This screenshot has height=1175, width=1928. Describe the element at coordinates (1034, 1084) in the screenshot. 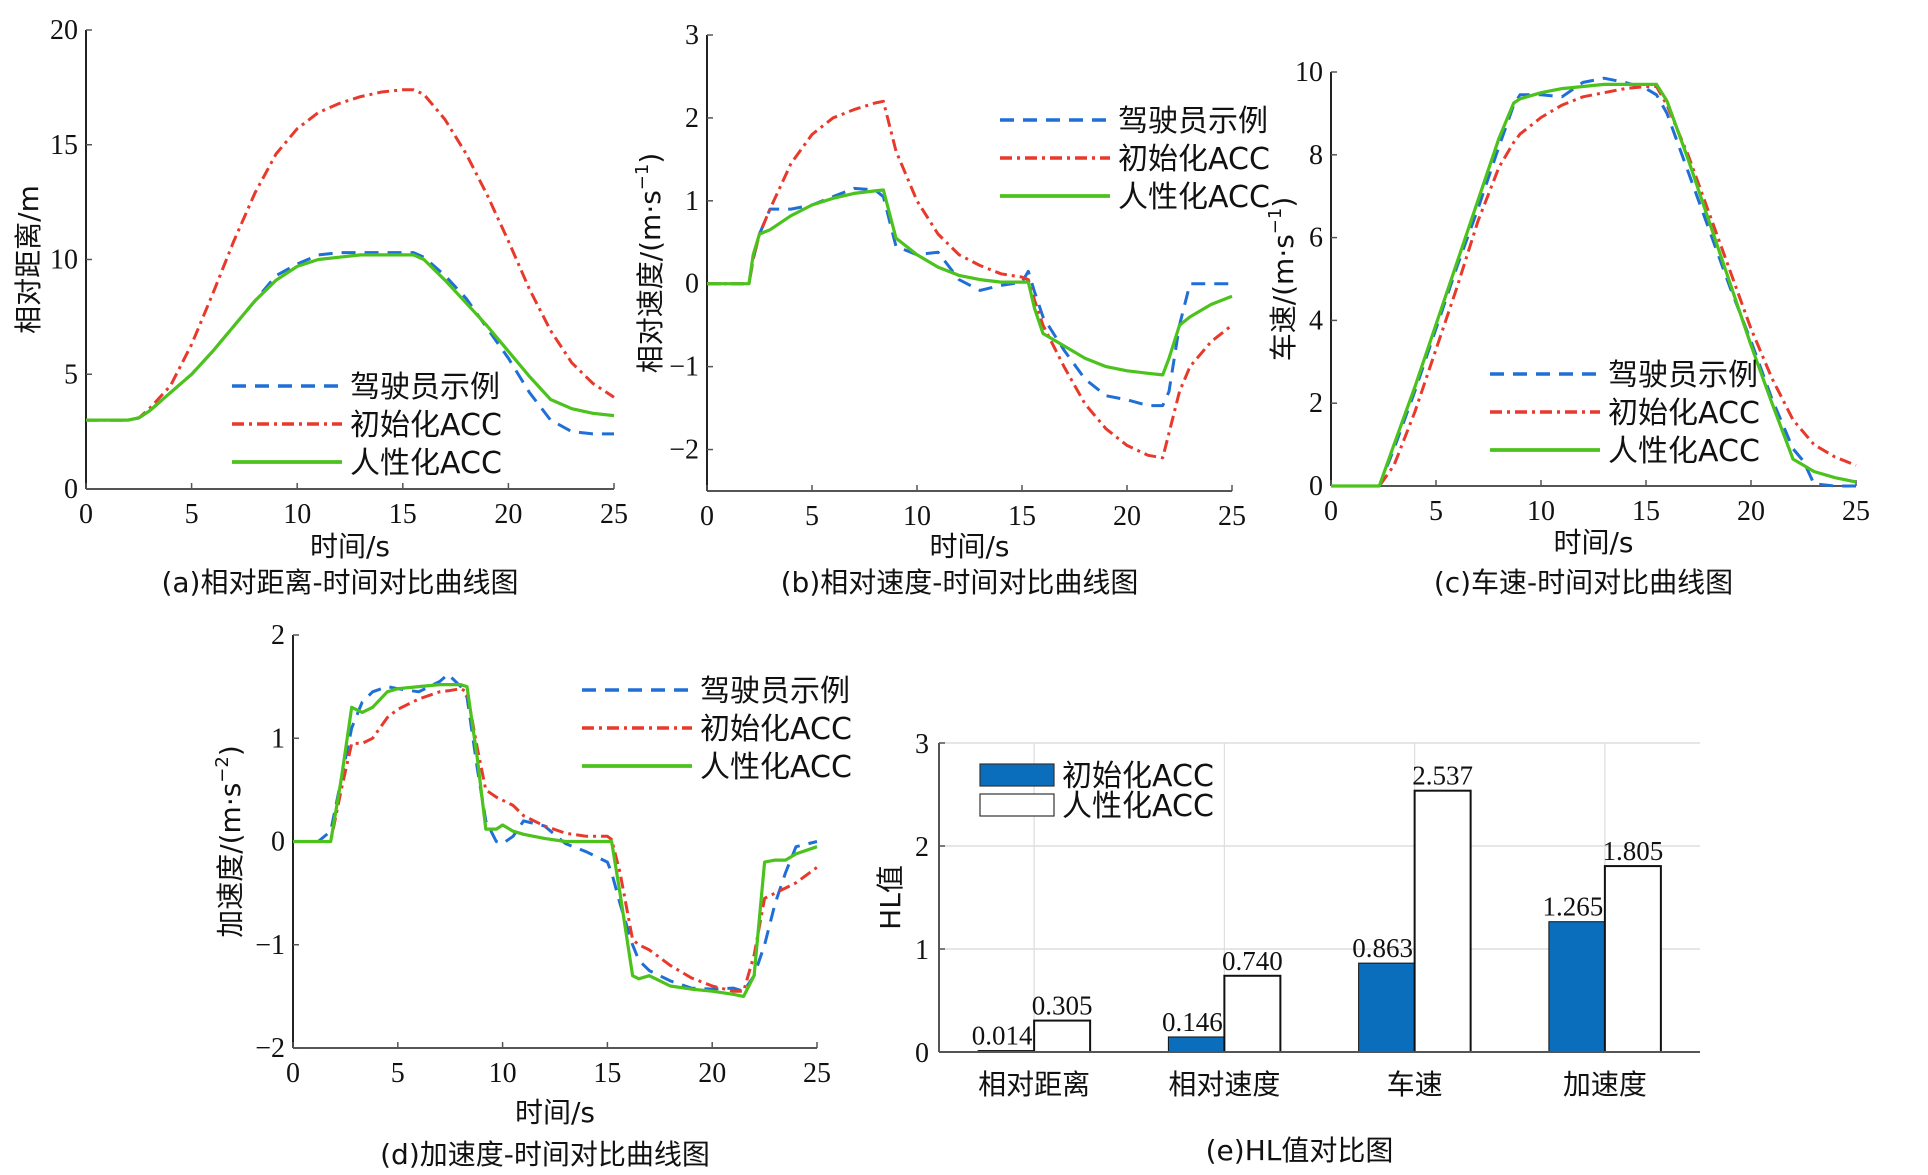

I see `x-tick-label: 相对距离` at that location.